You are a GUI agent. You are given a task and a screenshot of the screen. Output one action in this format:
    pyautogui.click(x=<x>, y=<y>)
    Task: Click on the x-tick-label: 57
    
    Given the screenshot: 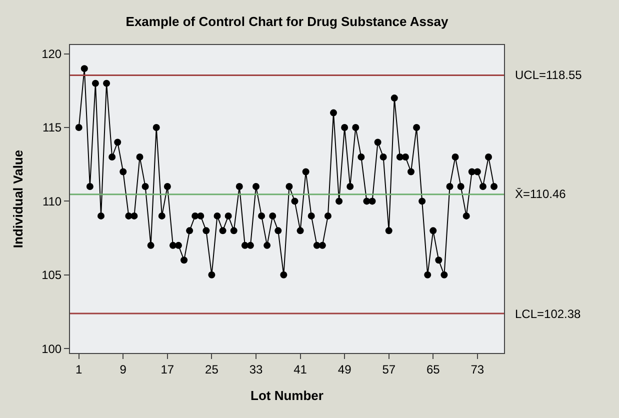 What is the action you would take?
    pyautogui.click(x=389, y=369)
    